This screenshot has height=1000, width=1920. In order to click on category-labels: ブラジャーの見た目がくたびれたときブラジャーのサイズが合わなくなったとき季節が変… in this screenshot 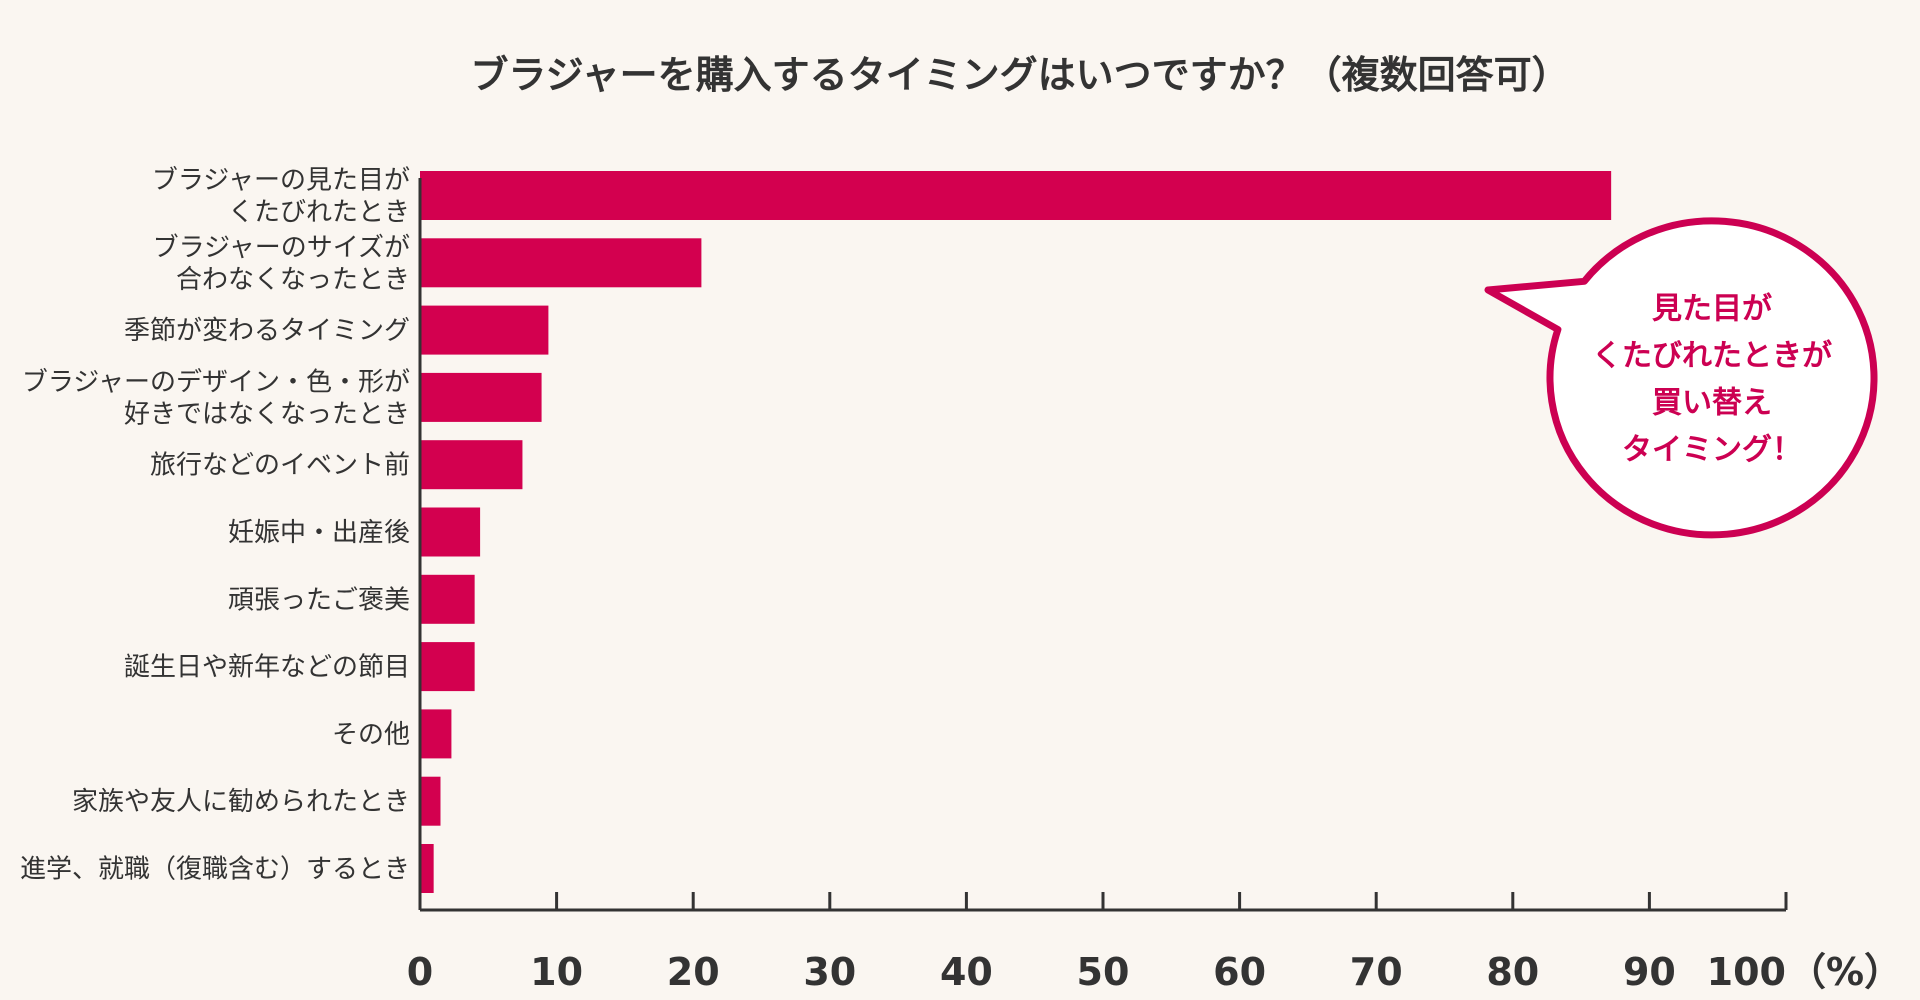, I will do `click(215, 525)`.